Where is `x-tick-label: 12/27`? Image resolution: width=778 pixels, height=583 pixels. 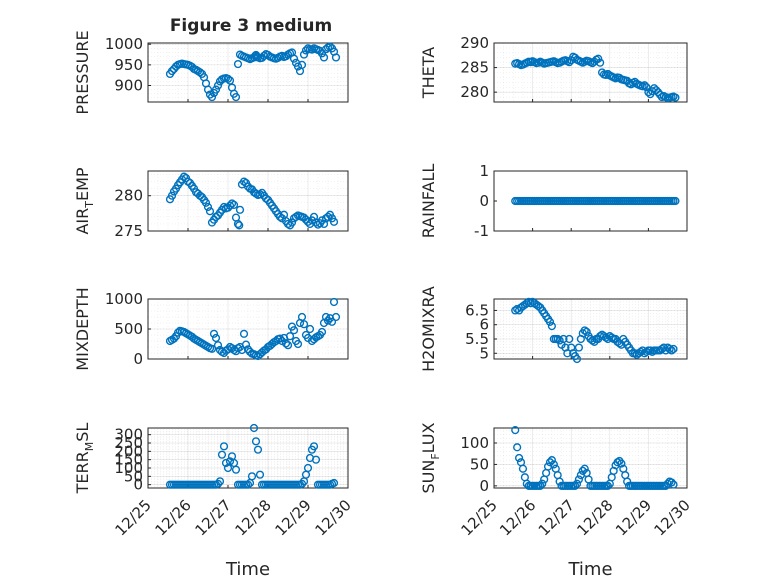
x-tick-label: 12/27 is located at coordinates (556, 517).